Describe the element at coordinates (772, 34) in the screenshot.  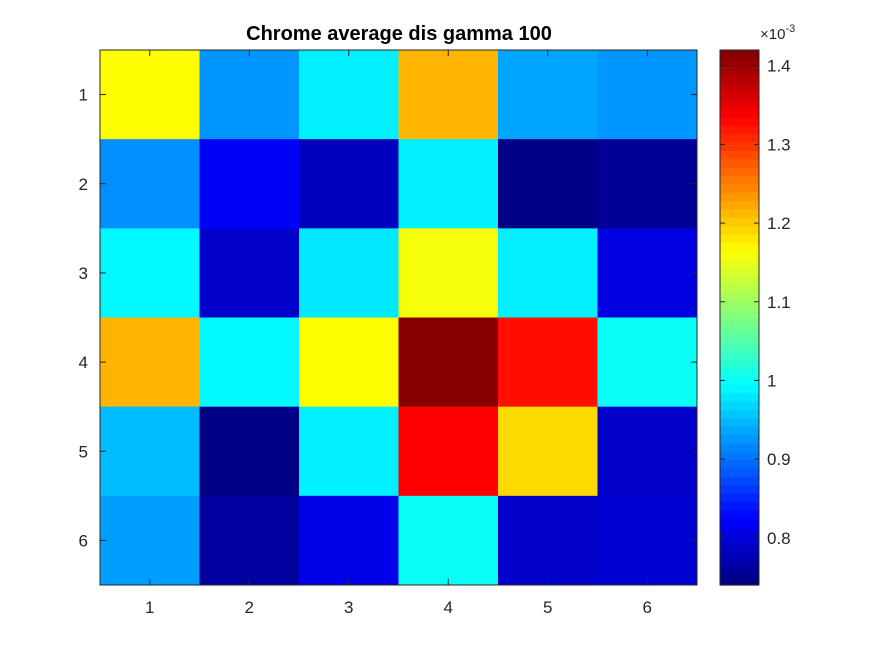
I see `colorbar-exponent-base: ×10` at that location.